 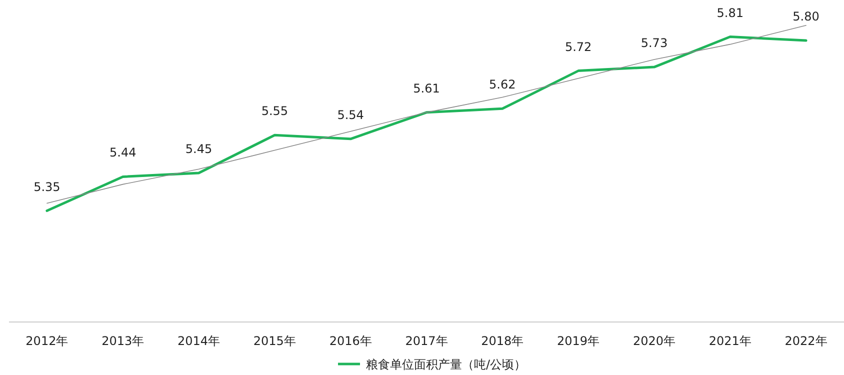 I want to click on data-label: 5.44, so click(x=123, y=153).